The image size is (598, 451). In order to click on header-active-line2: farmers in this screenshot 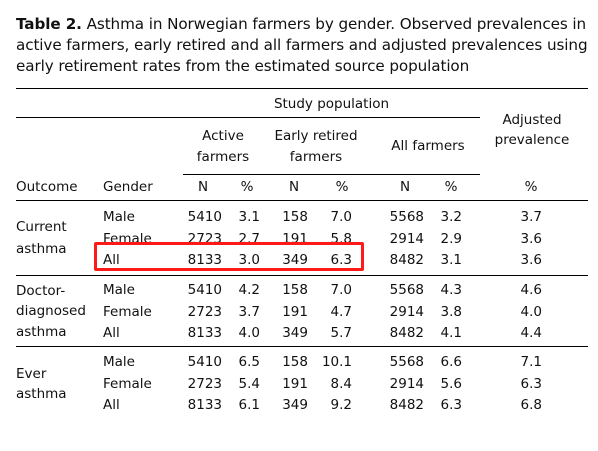, I will do `click(223, 157)`.